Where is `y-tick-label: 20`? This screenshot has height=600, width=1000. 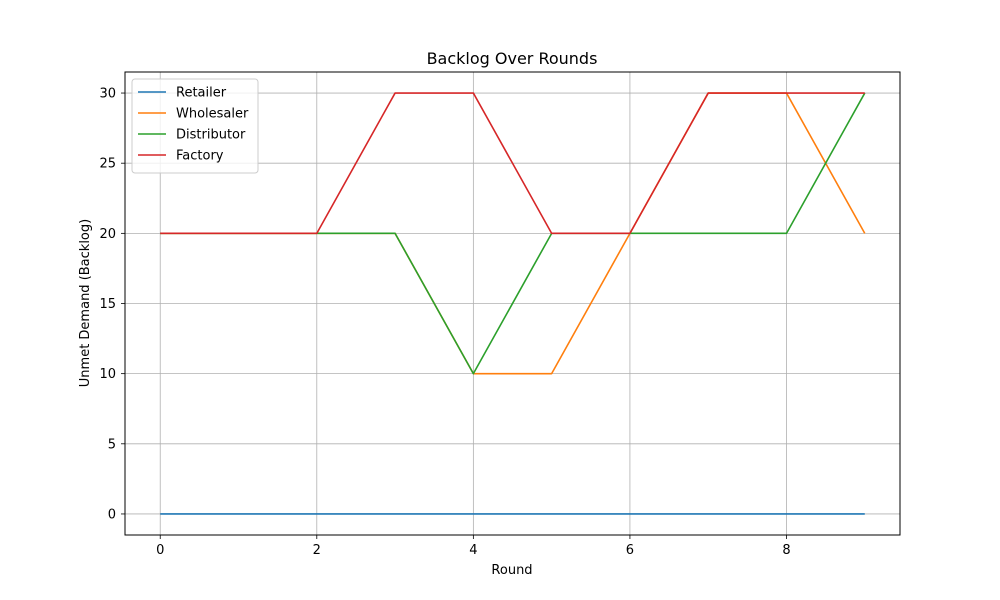
y-tick-label: 20 is located at coordinates (107, 234).